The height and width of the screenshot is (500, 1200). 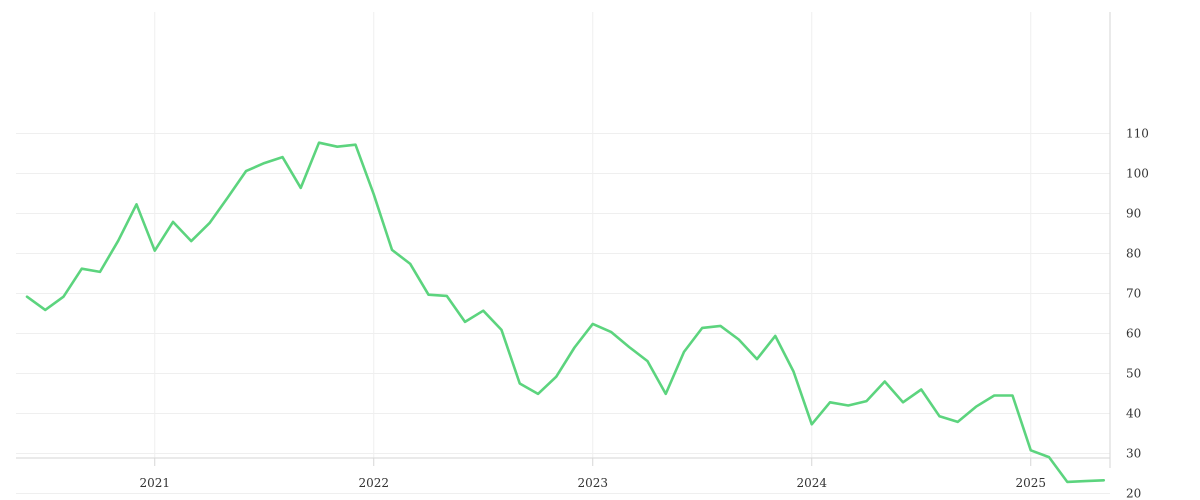 What do you see at coordinates (1133, 214) in the screenshot?
I see `y-tick-label: 90` at bounding box center [1133, 214].